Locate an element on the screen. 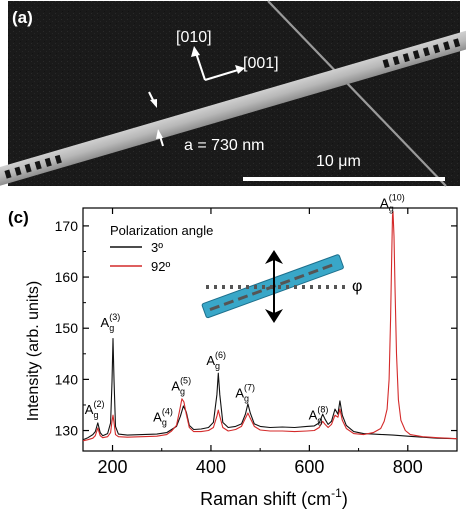 Image resolution: width=466 pixels, height=516 pixels. peak-label: Ag(8) is located at coordinates (319, 414).